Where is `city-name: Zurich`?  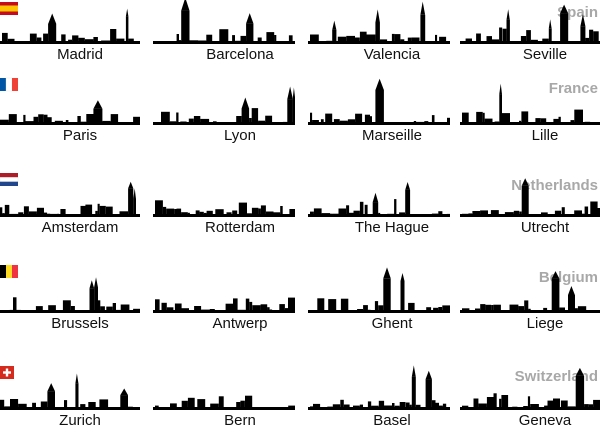
city-name: Zurich is located at coordinates (80, 420).